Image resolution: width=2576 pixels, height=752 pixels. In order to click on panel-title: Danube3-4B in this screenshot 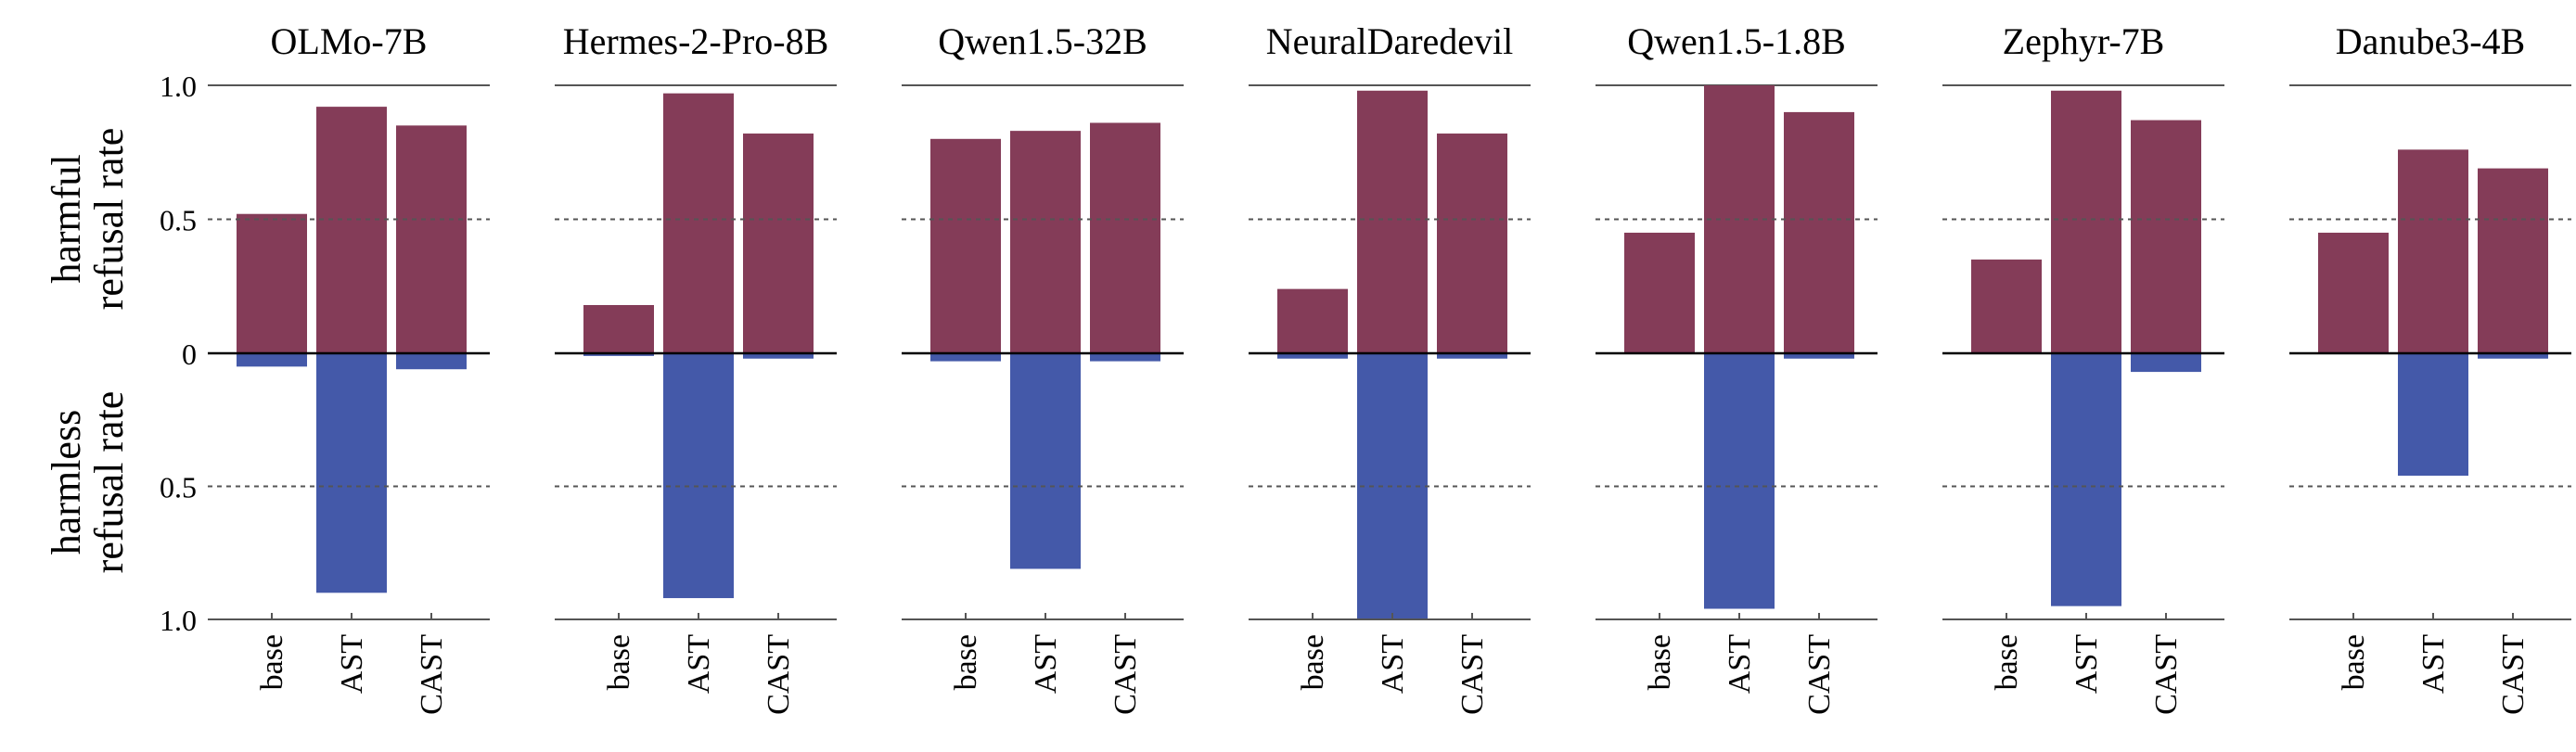, I will do `click(2430, 41)`.